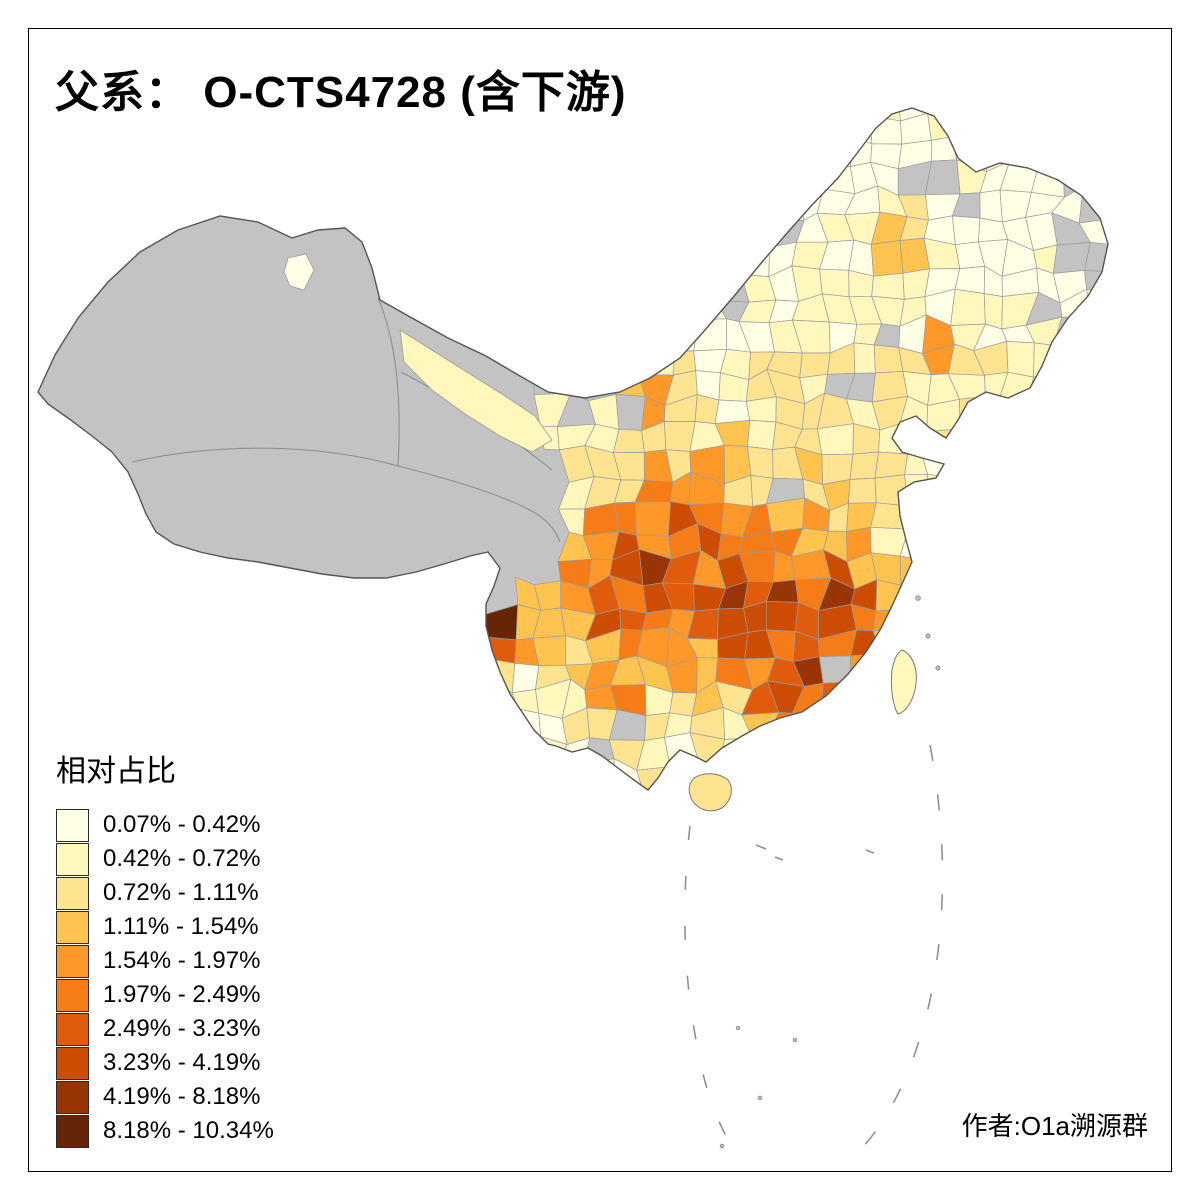 The width and height of the screenshot is (1200, 1200). I want to click on legend-row-5: 1.97% - 2.49%, so click(165, 995).